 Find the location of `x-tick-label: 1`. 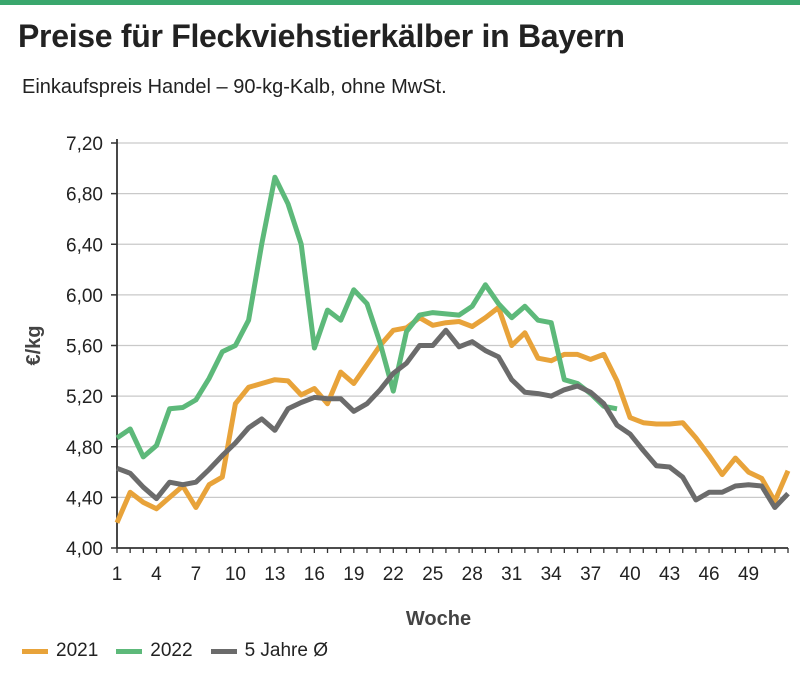

x-tick-label: 1 is located at coordinates (117, 574).